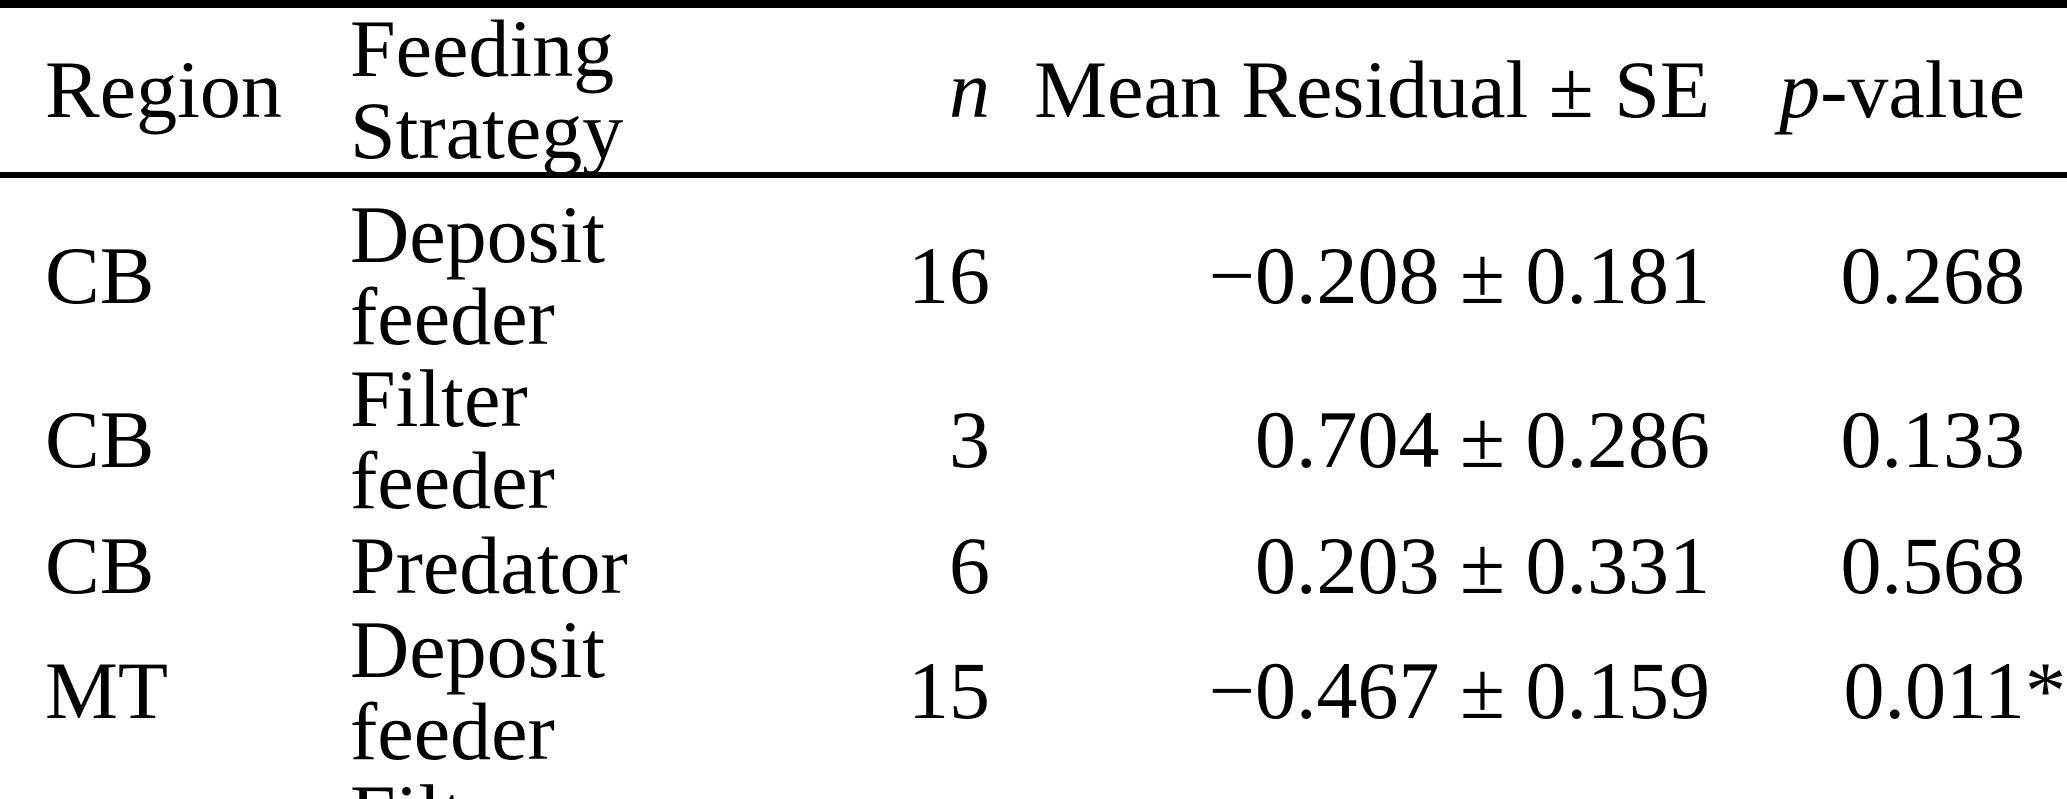 The height and width of the screenshot is (799, 2067). Describe the element at coordinates (949, 275) in the screenshot. I see `cell-n: 16` at that location.